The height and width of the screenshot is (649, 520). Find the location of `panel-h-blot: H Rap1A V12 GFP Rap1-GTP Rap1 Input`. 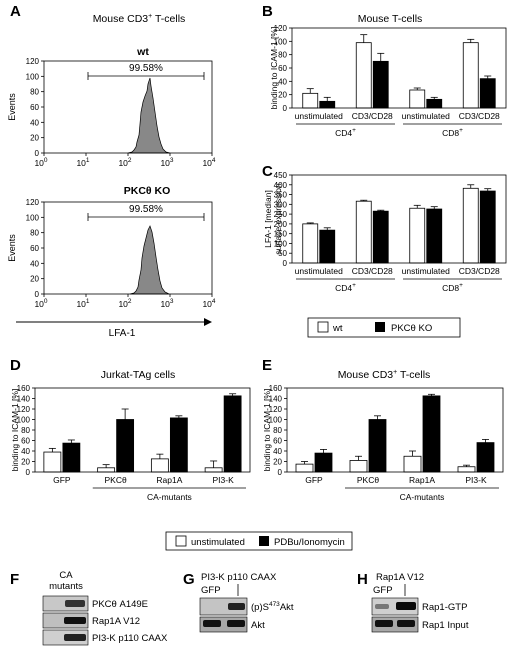

panel-h-blot: H Rap1A V12 GFP Rap1-GTP Rap1 Input is located at coordinates (413, 602).